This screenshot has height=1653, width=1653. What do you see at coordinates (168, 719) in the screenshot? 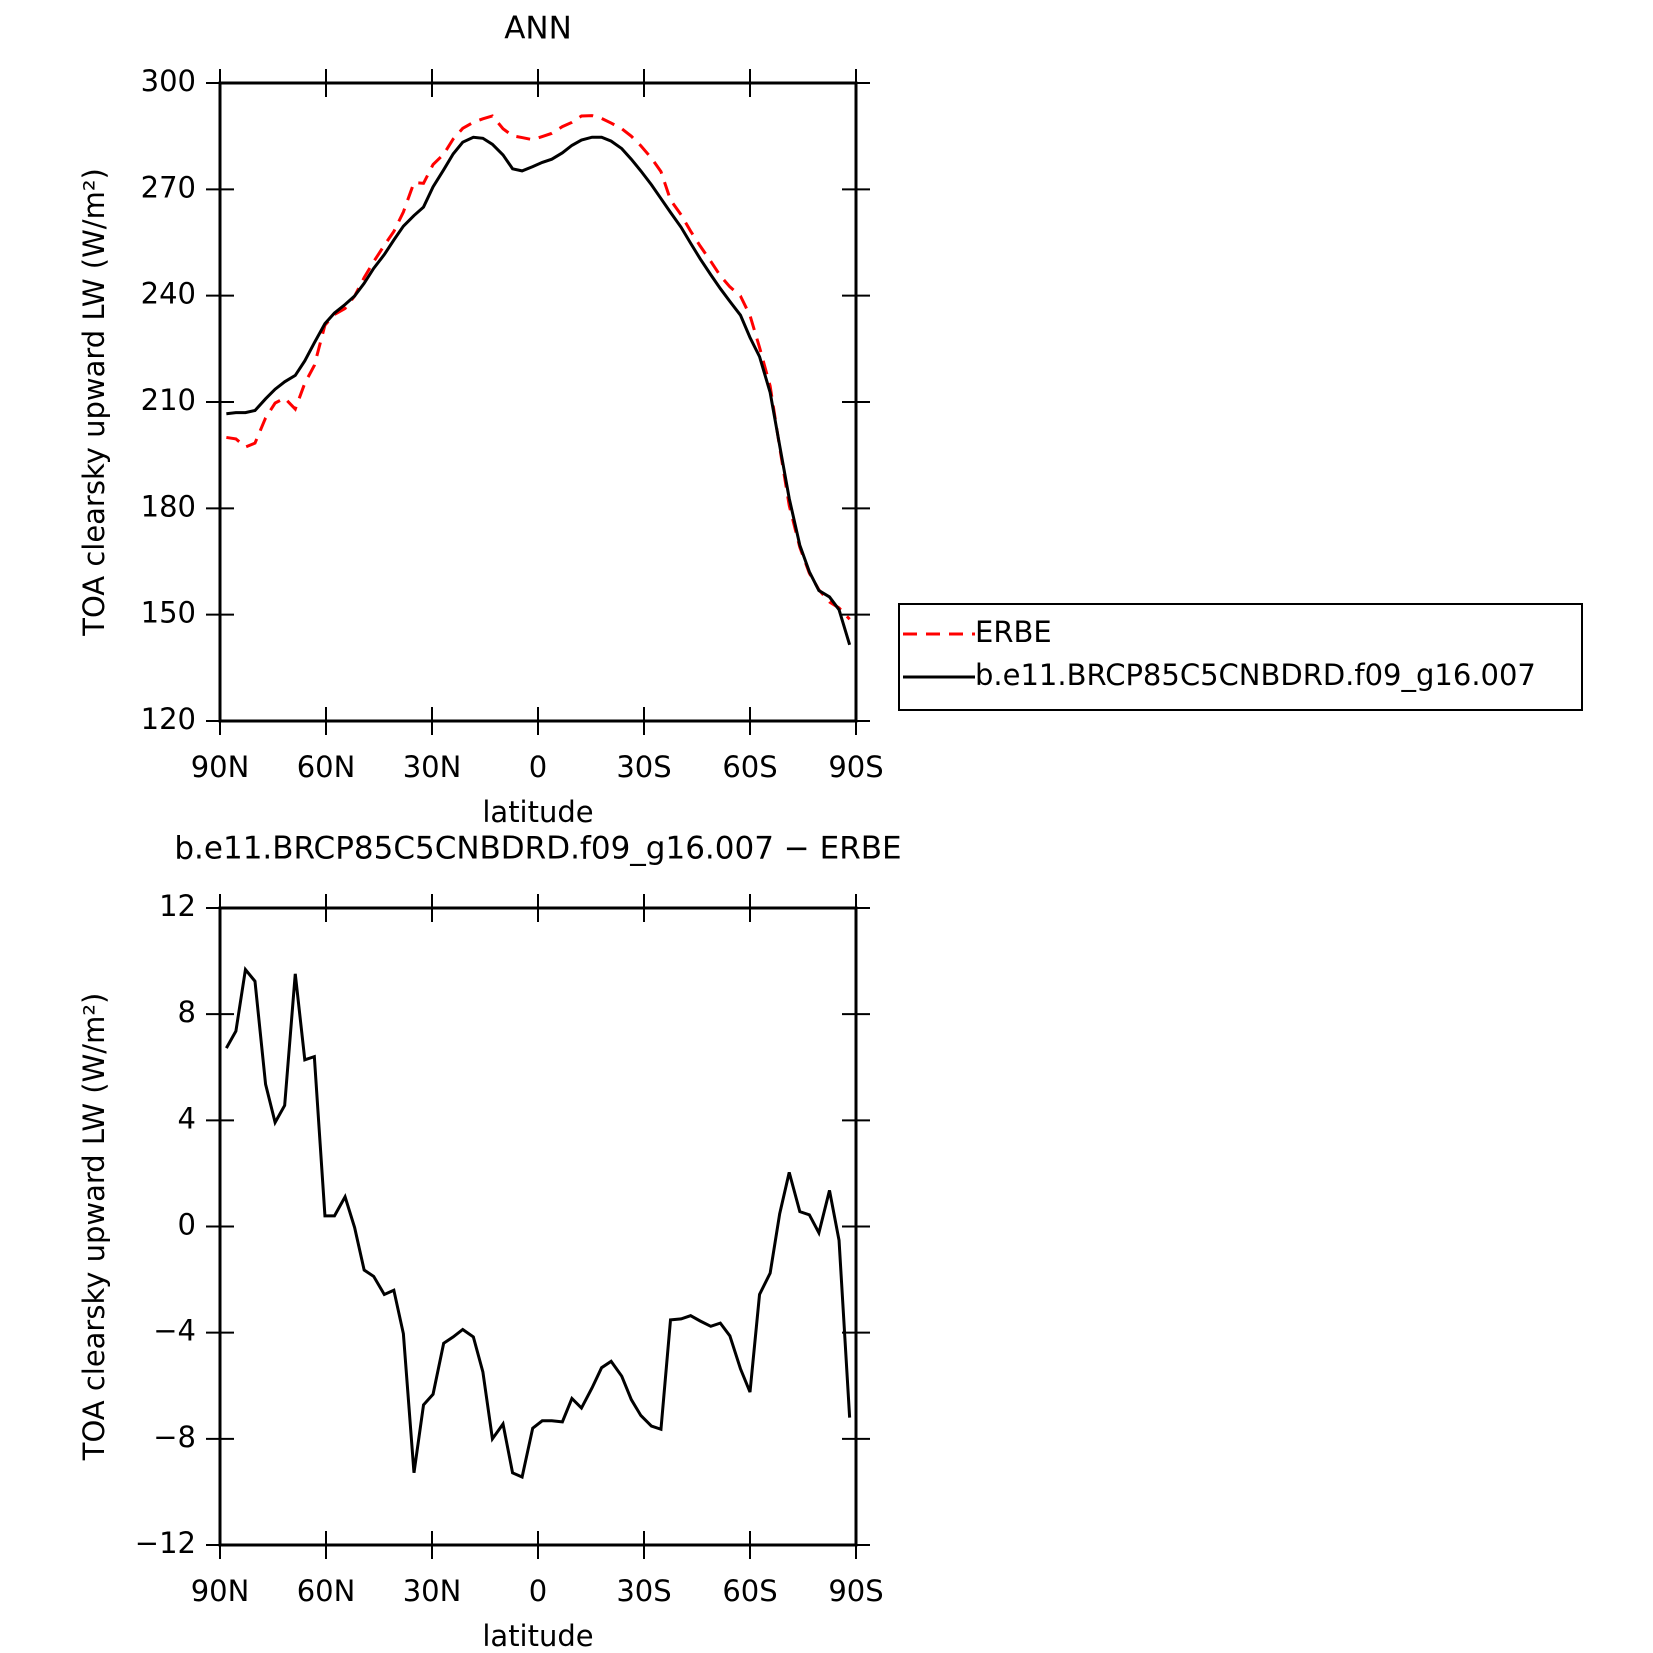
I see `y-tick-label: 120` at bounding box center [168, 719].